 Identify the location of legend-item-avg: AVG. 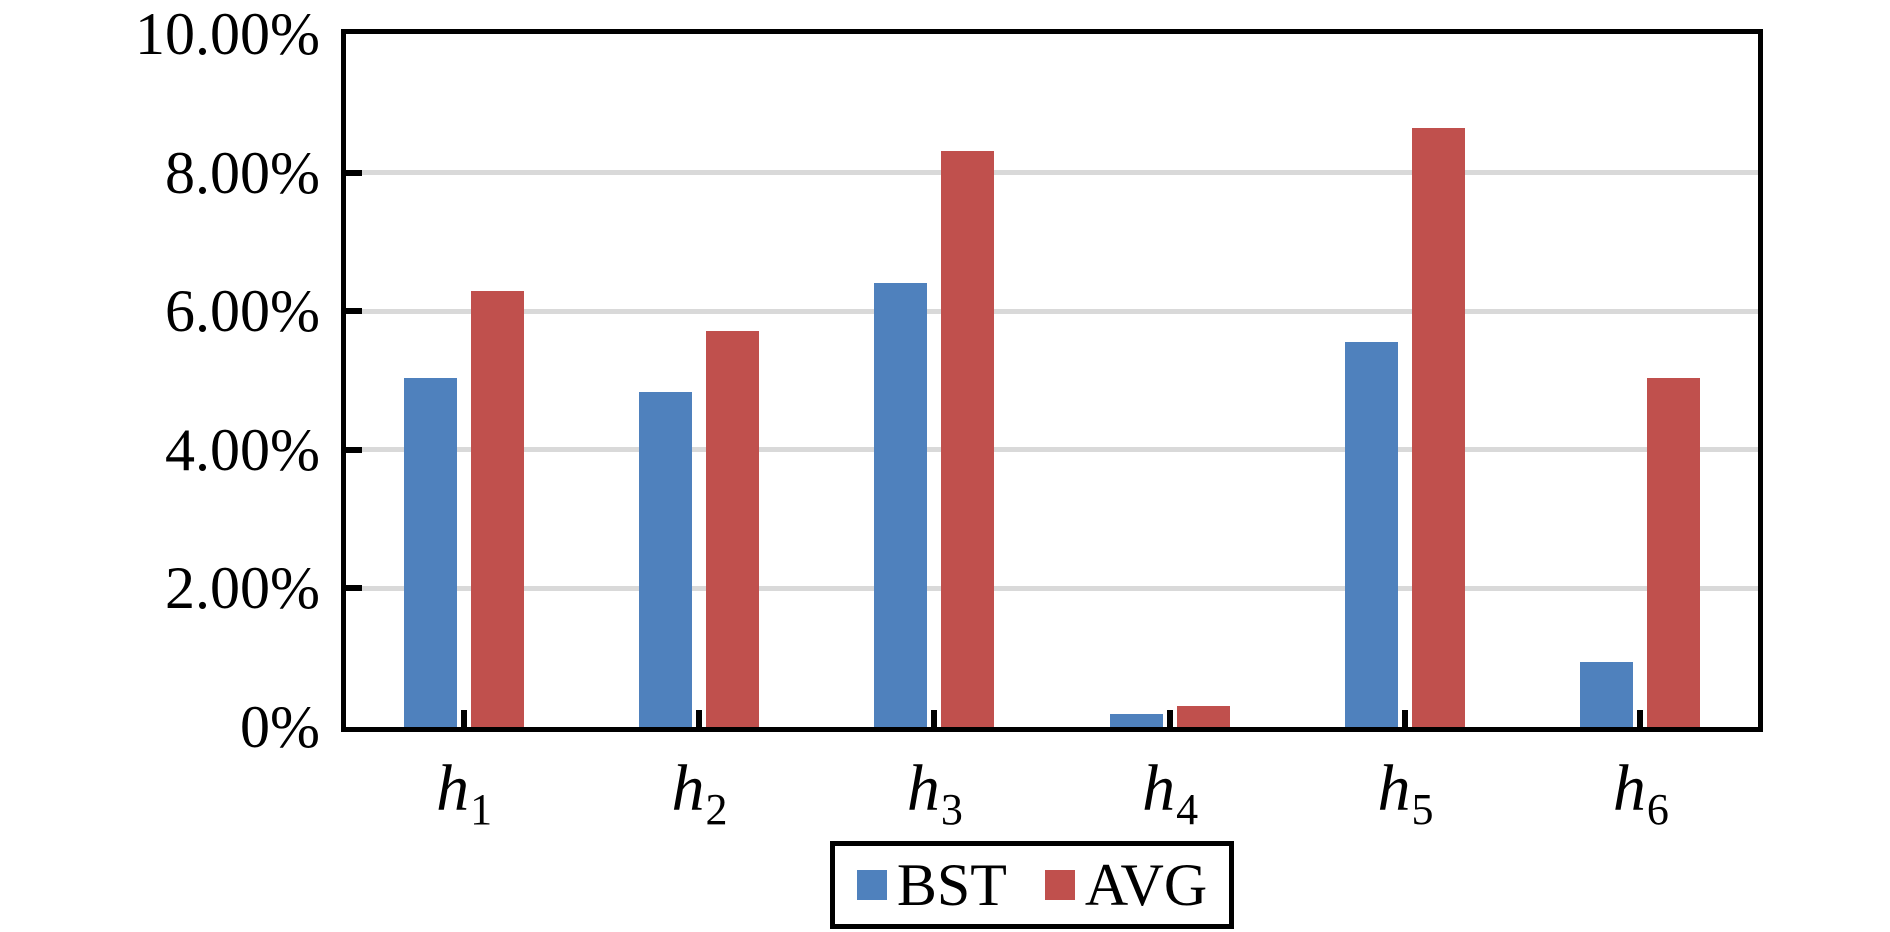
(1126, 885).